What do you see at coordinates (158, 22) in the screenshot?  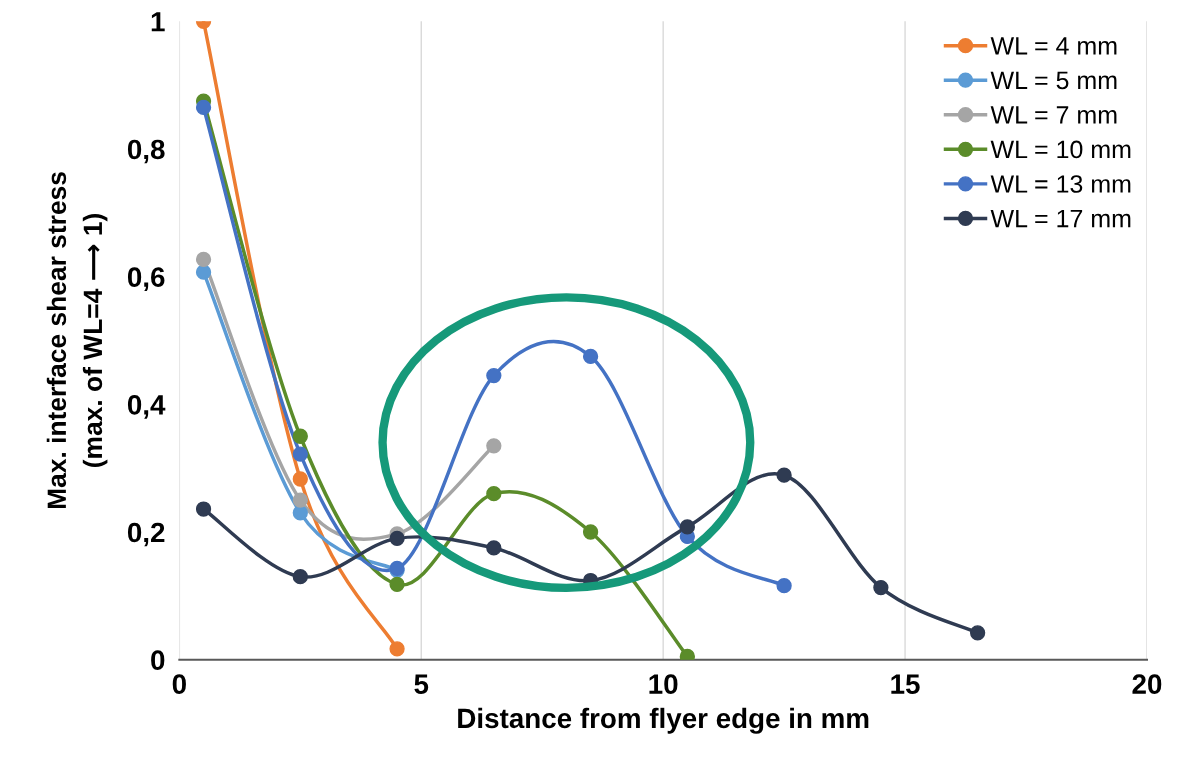 I see `y-tick-label: 1` at bounding box center [158, 22].